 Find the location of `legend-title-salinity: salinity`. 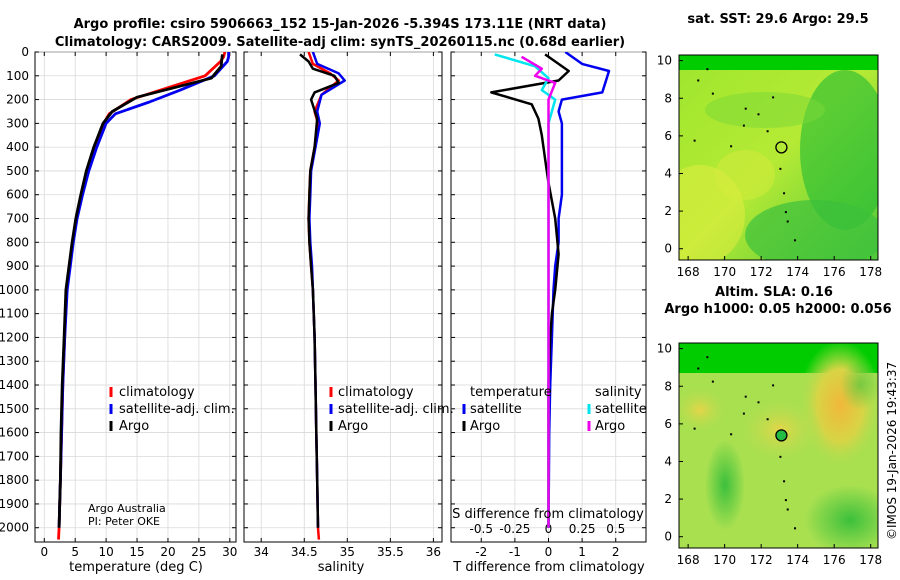

legend-title-salinity: salinity is located at coordinates (618, 392).